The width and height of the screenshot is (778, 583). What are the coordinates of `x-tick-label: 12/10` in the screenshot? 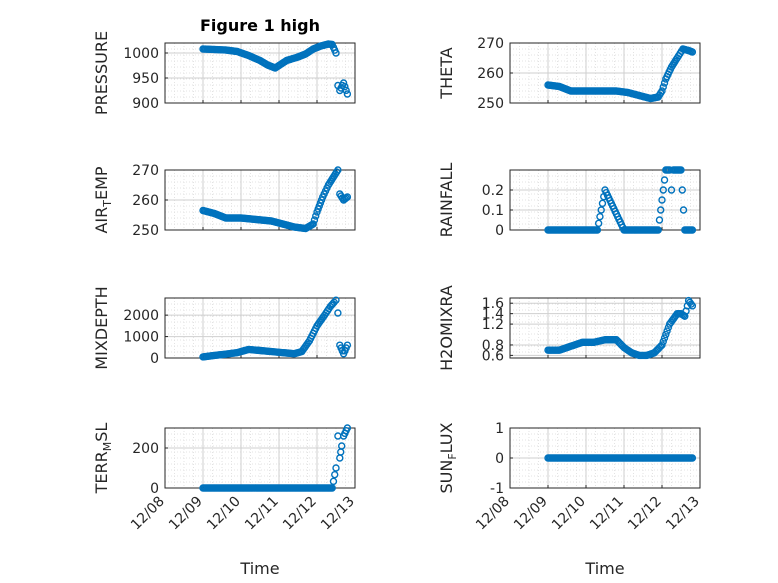 It's located at (224, 514).